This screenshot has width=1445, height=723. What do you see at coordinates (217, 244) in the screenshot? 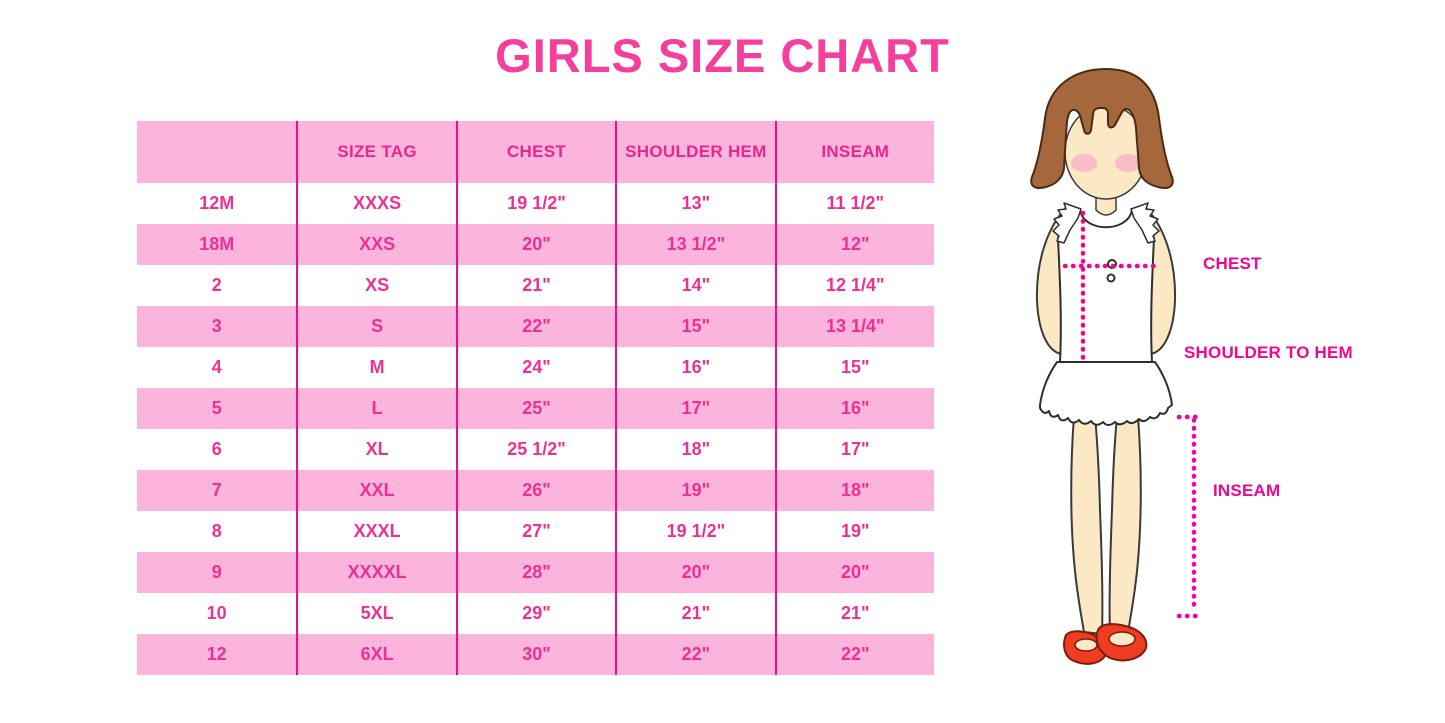
I see `table-cell: 18M` at bounding box center [217, 244].